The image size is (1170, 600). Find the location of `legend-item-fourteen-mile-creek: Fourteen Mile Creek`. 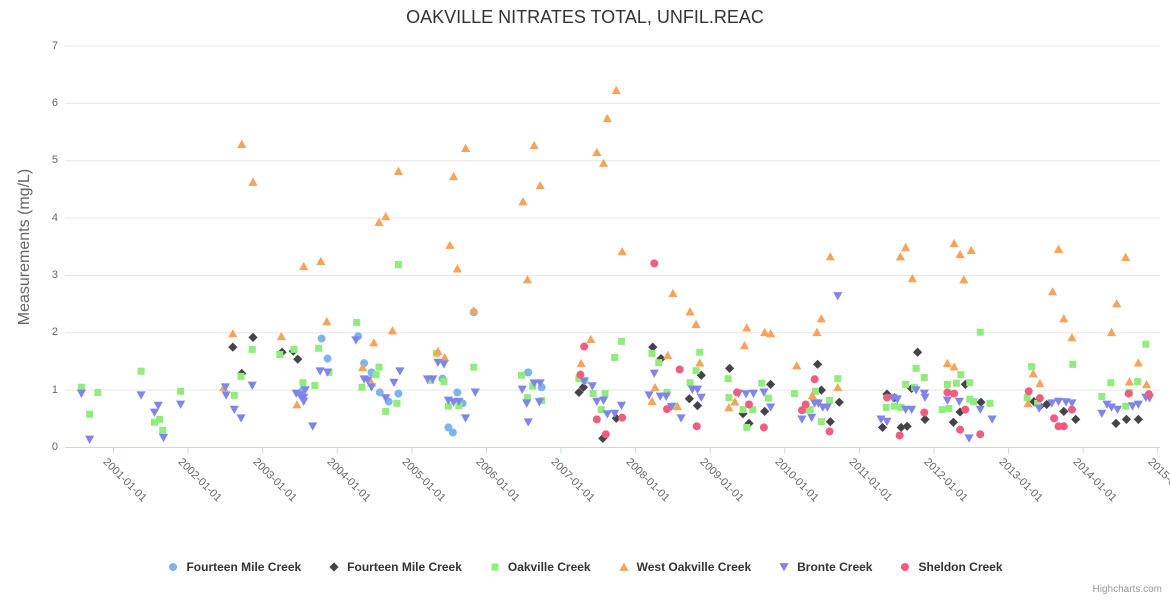

legend-item-fourteen-mile-creek: Fourteen Mile Creek is located at coordinates (395, 567).